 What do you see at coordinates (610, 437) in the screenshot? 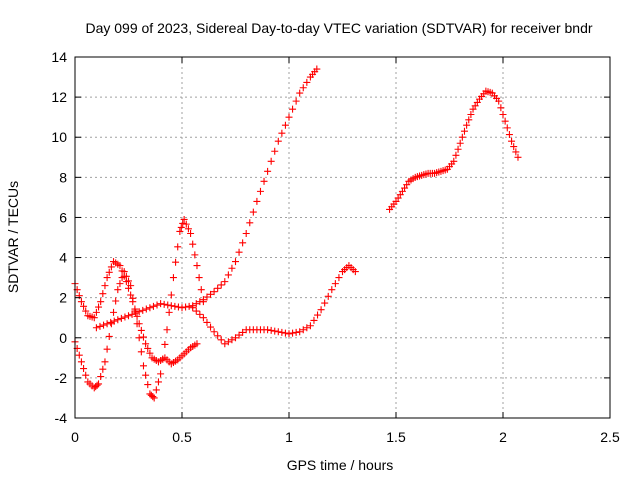
I see `x-tick-label: 2.5` at bounding box center [610, 437].